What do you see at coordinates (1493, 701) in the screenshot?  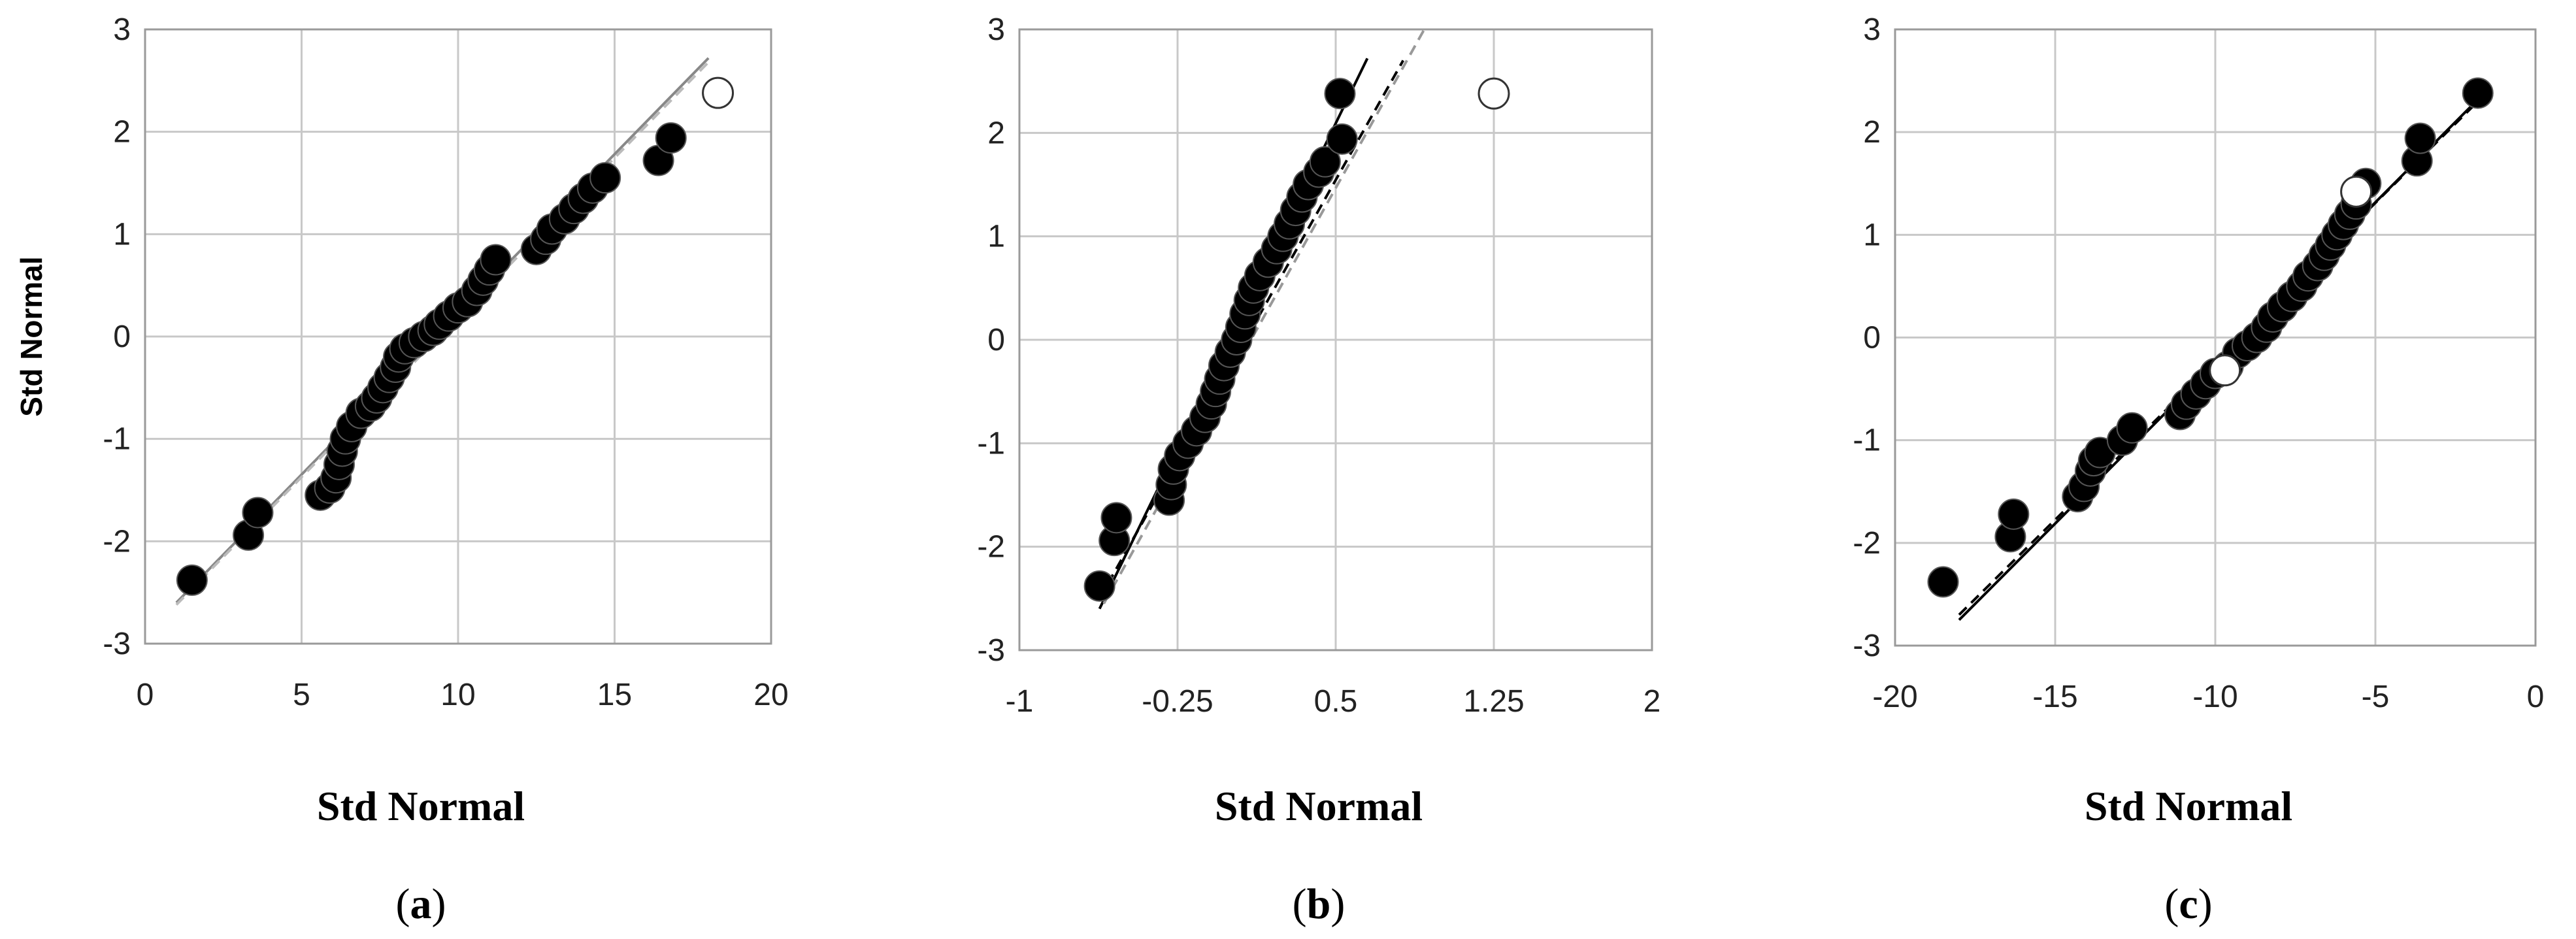 I see `x-tick-label: 1.25` at bounding box center [1493, 701].